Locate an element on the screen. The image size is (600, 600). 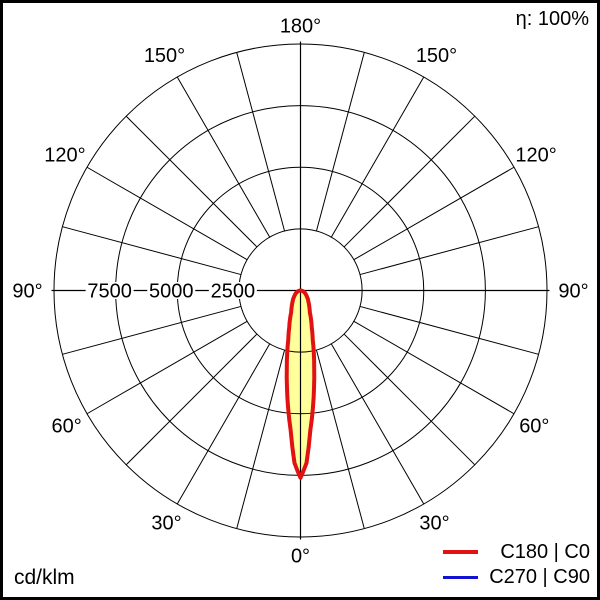
legend-item-c270-c90: C270 | C90 is located at coordinates (516, 577).